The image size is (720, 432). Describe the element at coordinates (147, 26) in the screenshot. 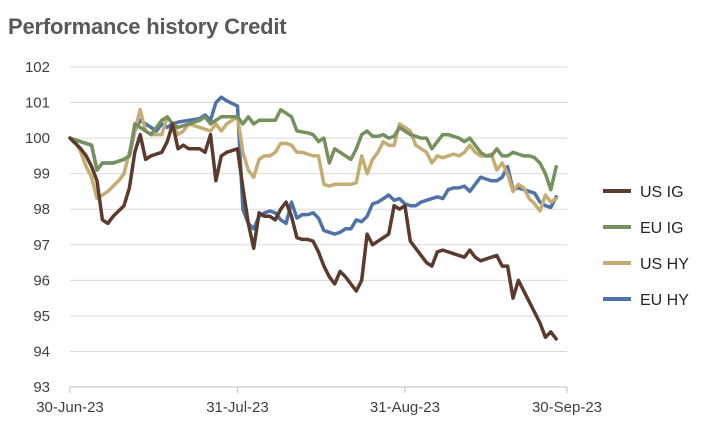

I see `chart-title: Performance history Credit` at that location.